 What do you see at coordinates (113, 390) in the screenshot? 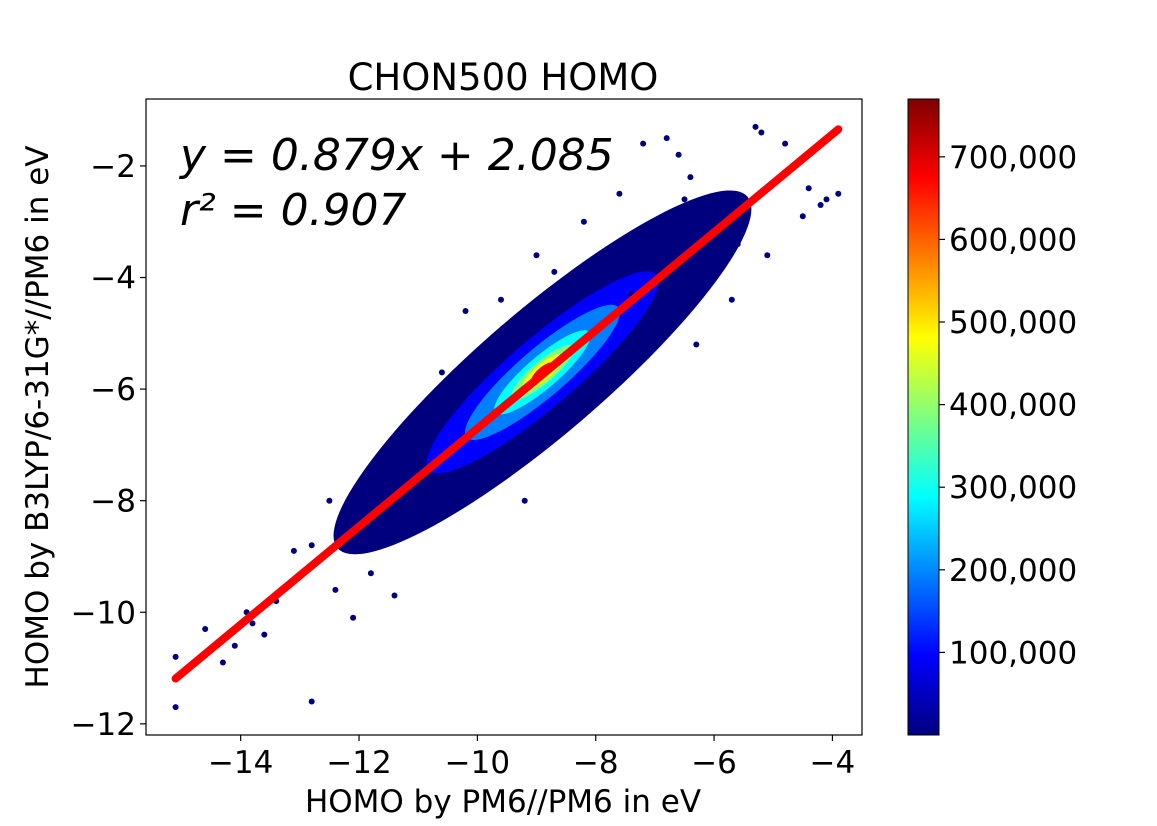
I see `y-tick-label: −6` at bounding box center [113, 390].